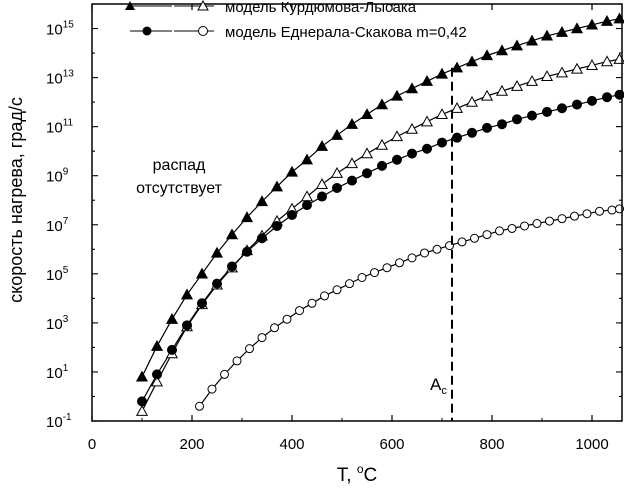 Image resolution: width=624 pixels, height=492 pixels. I want to click on x-tick-label: 400, so click(291, 444).